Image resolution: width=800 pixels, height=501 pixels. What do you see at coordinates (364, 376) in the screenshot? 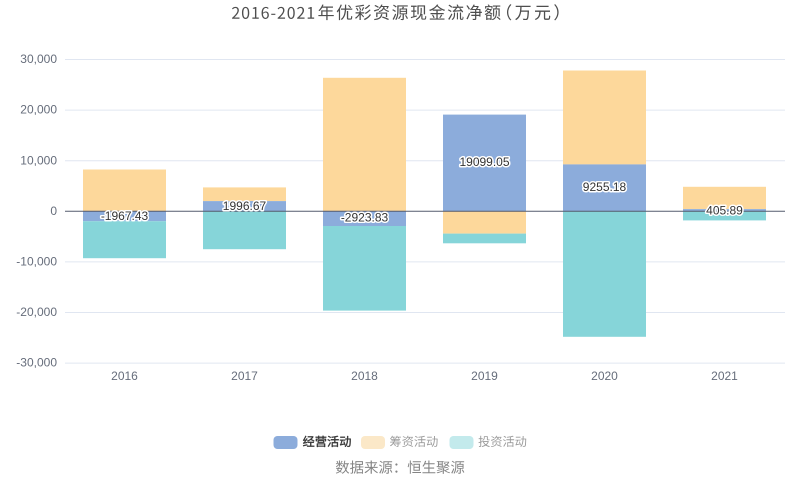
I see `svg-text: 2018` at bounding box center [364, 376].